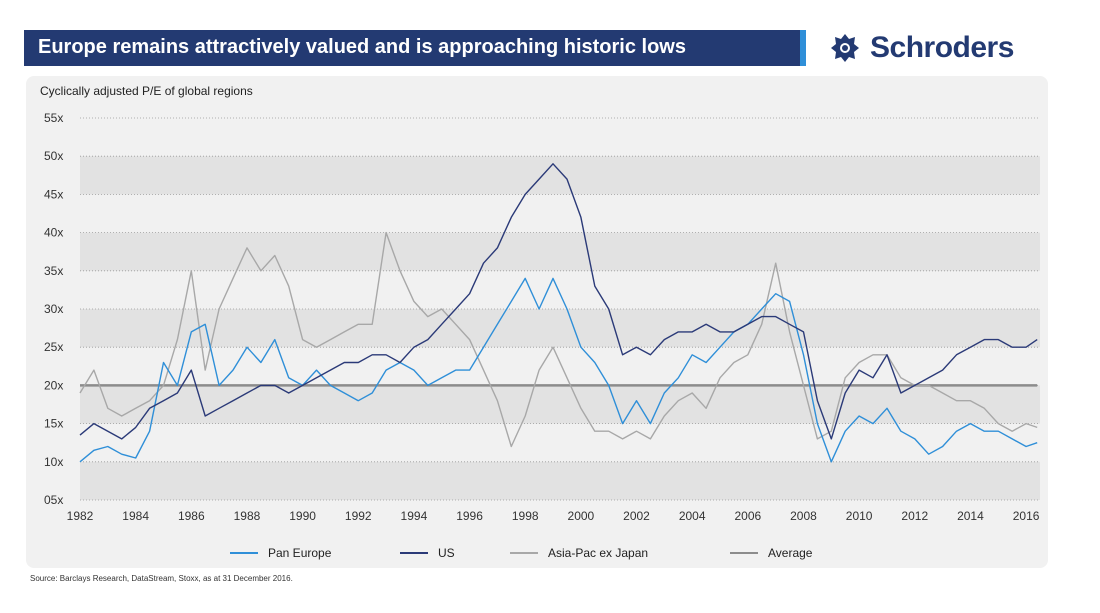  I want to click on x-tick-label: 2006, so click(747, 516).